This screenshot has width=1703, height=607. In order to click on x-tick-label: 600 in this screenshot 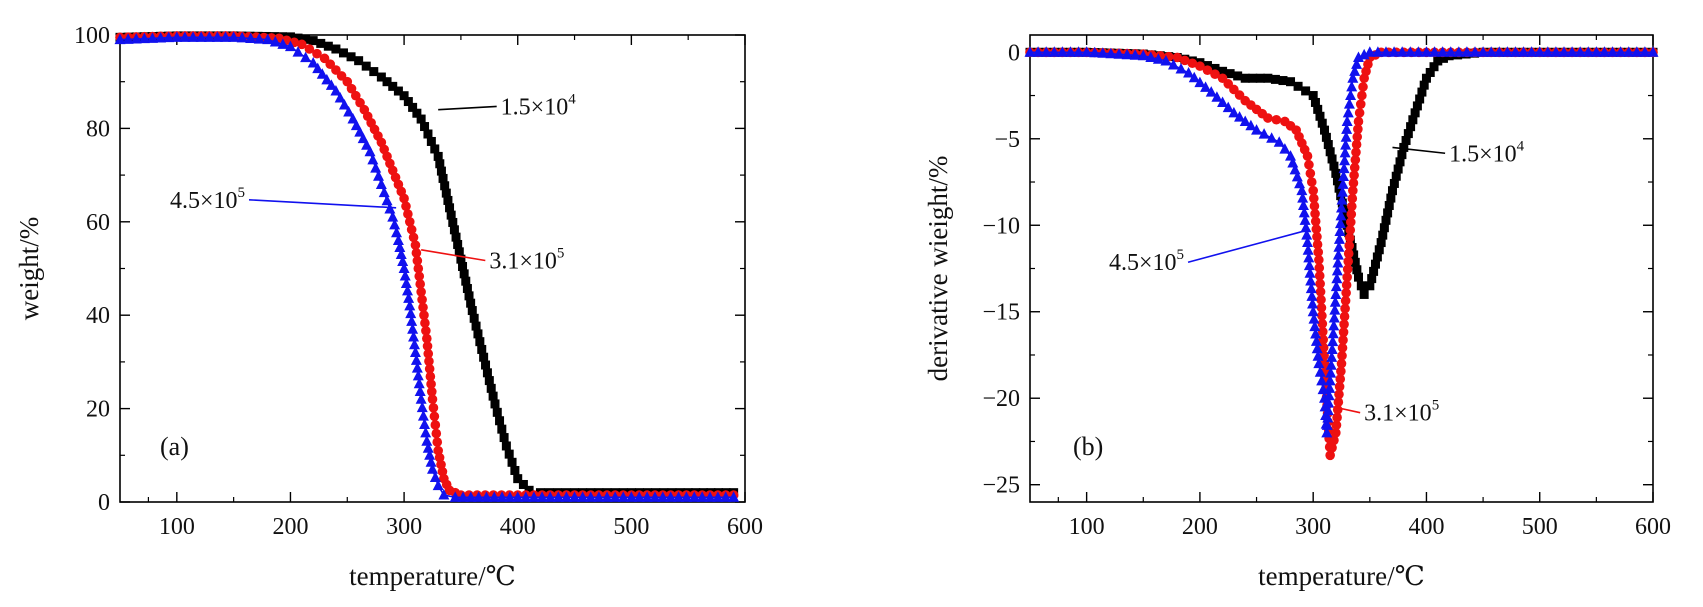, I will do `click(1653, 527)`.